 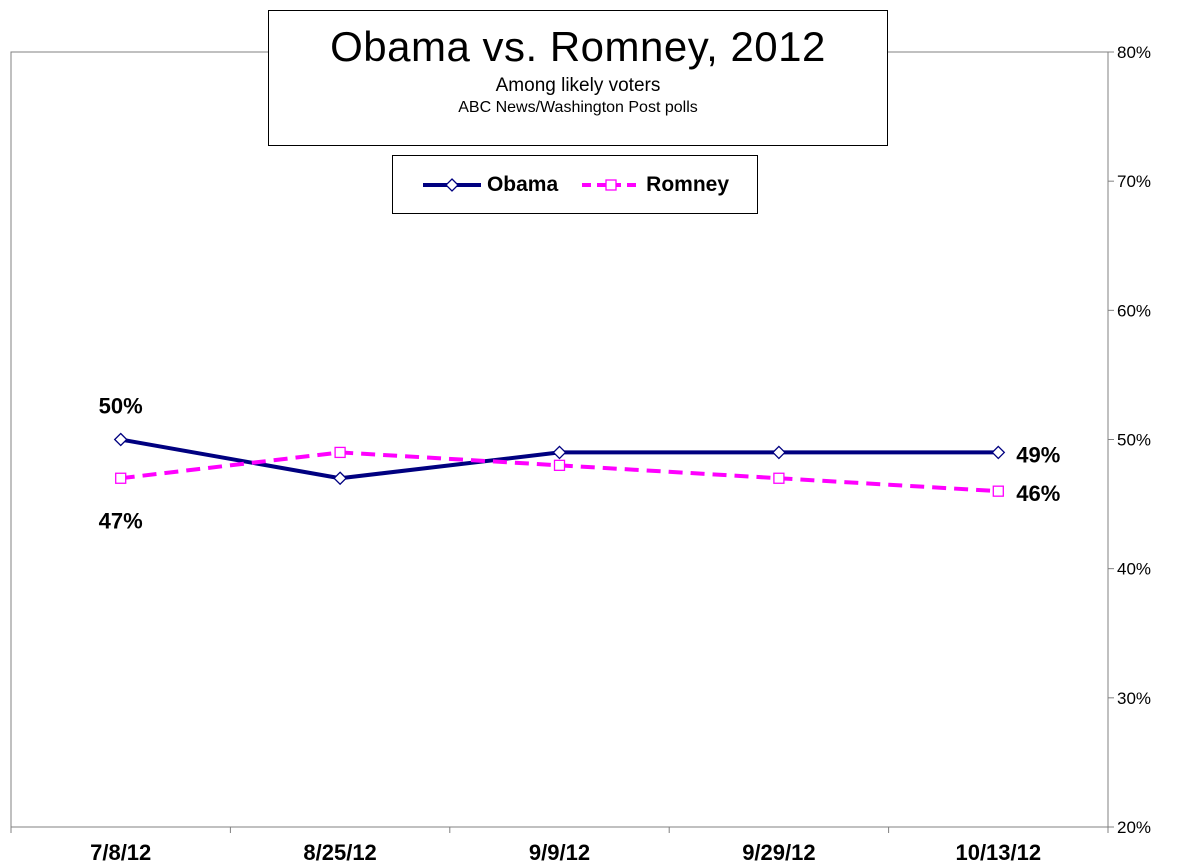 I want to click on legend-item-romney: Romney, so click(x=654, y=185).